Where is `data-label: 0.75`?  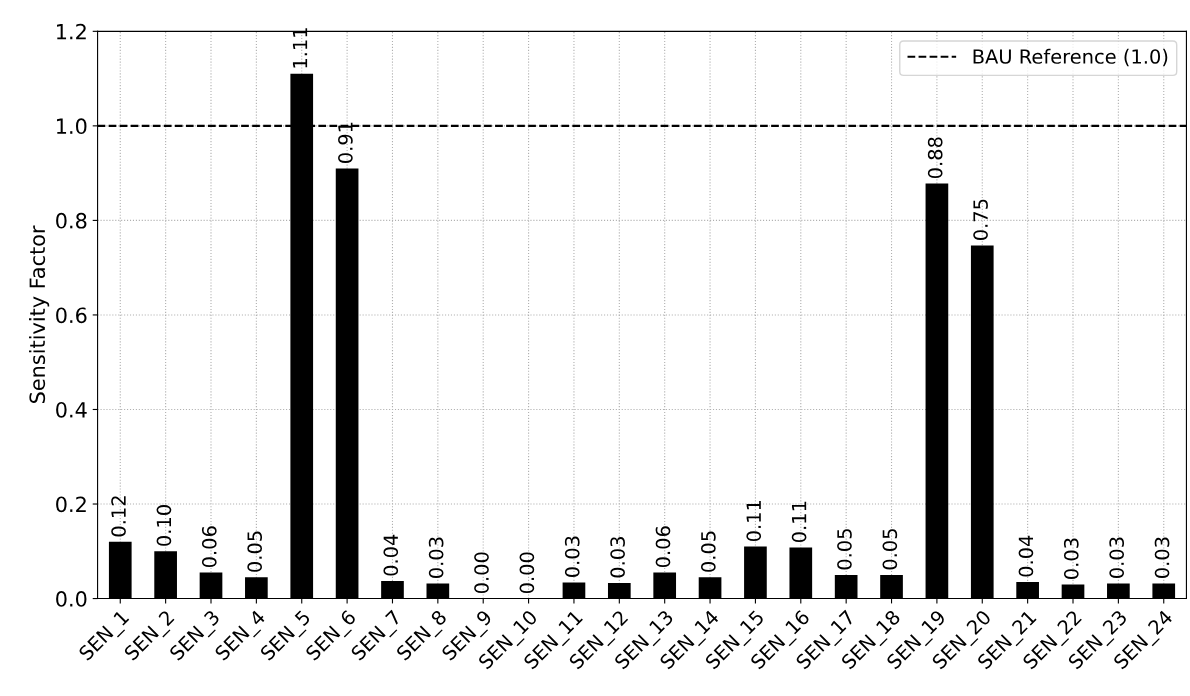 data-label: 0.75 is located at coordinates (980, 219).